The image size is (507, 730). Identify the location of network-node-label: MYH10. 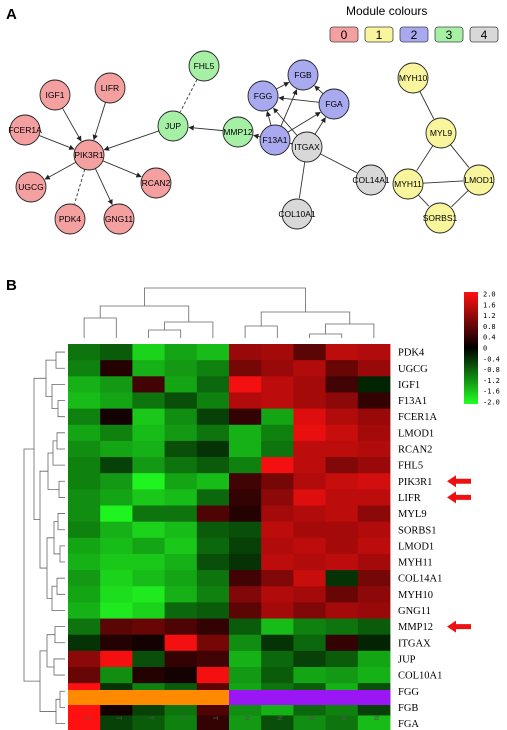
(413, 78).